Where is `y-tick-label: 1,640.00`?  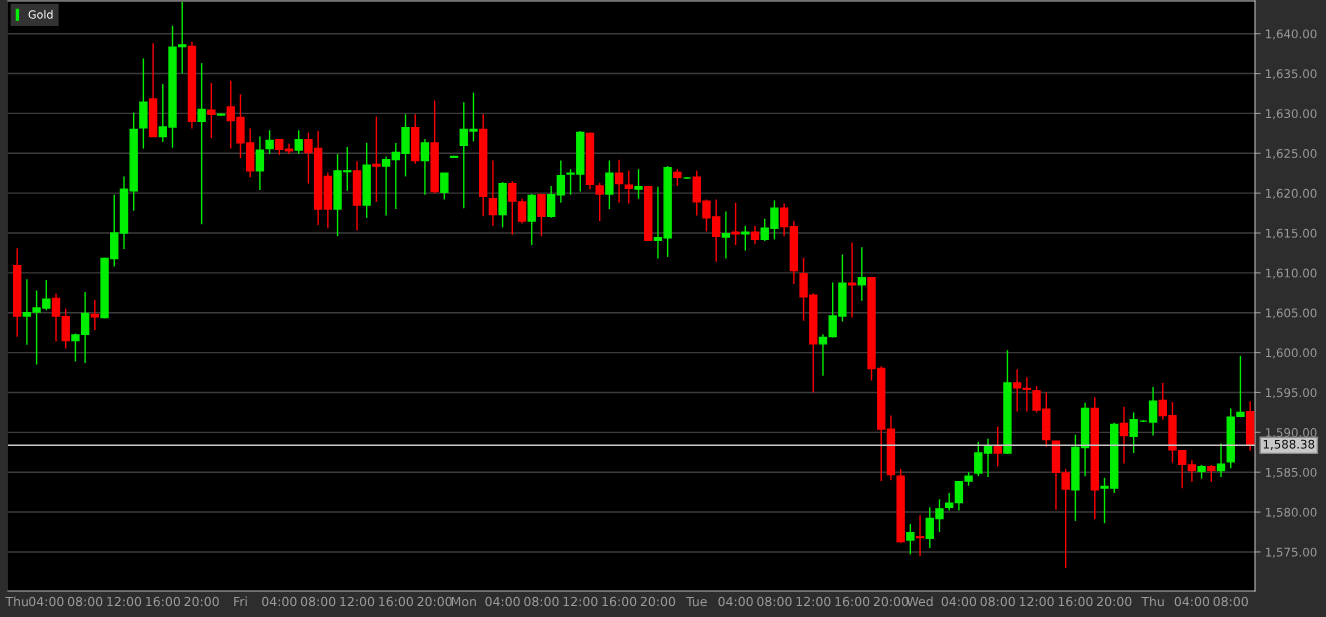
y-tick-label: 1,640.00 is located at coordinates (1291, 34).